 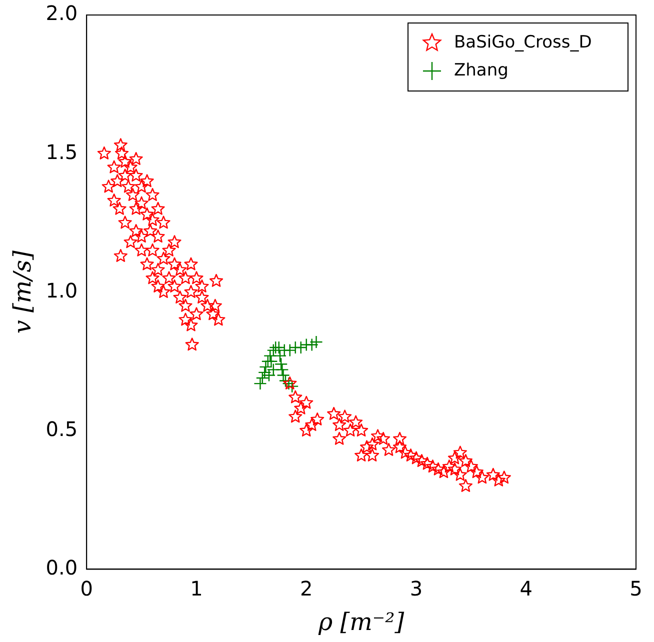 I want to click on x-tick-label: 4, so click(x=526, y=588).